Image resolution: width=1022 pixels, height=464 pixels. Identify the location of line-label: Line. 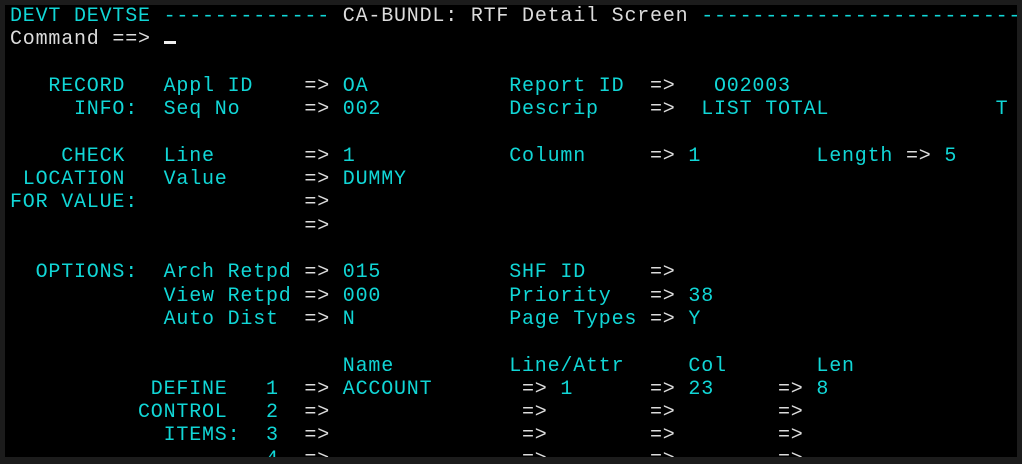
(189, 156).